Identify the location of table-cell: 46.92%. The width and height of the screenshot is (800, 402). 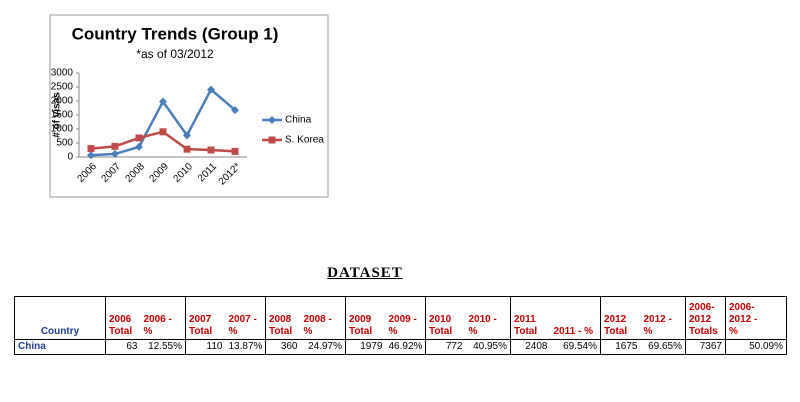
(405, 347).